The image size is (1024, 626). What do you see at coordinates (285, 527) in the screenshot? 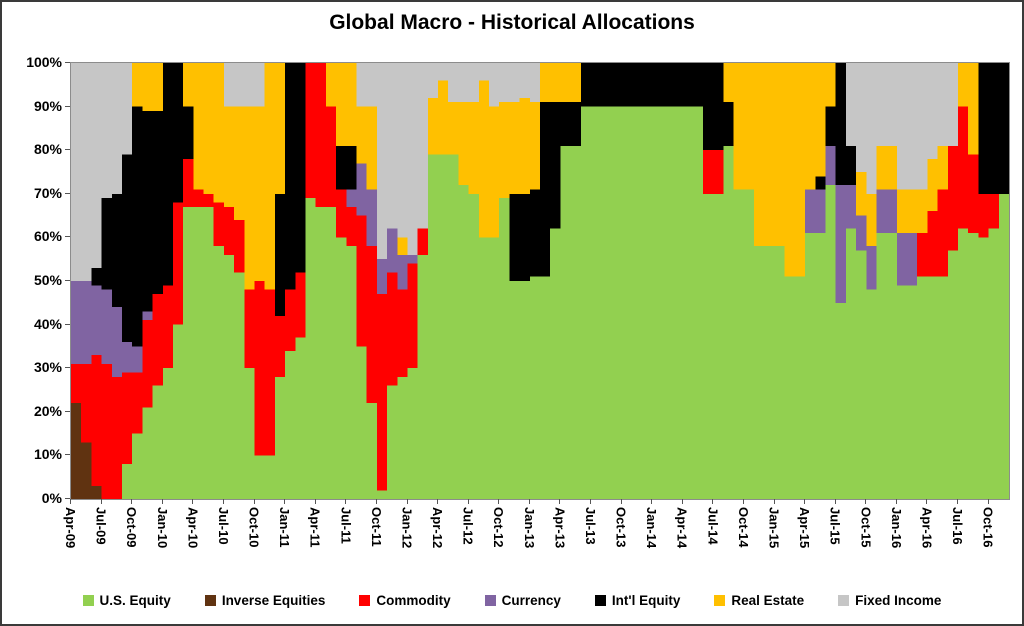
I see `x-axis-tick-label: Jan-11` at bounding box center [285, 527].